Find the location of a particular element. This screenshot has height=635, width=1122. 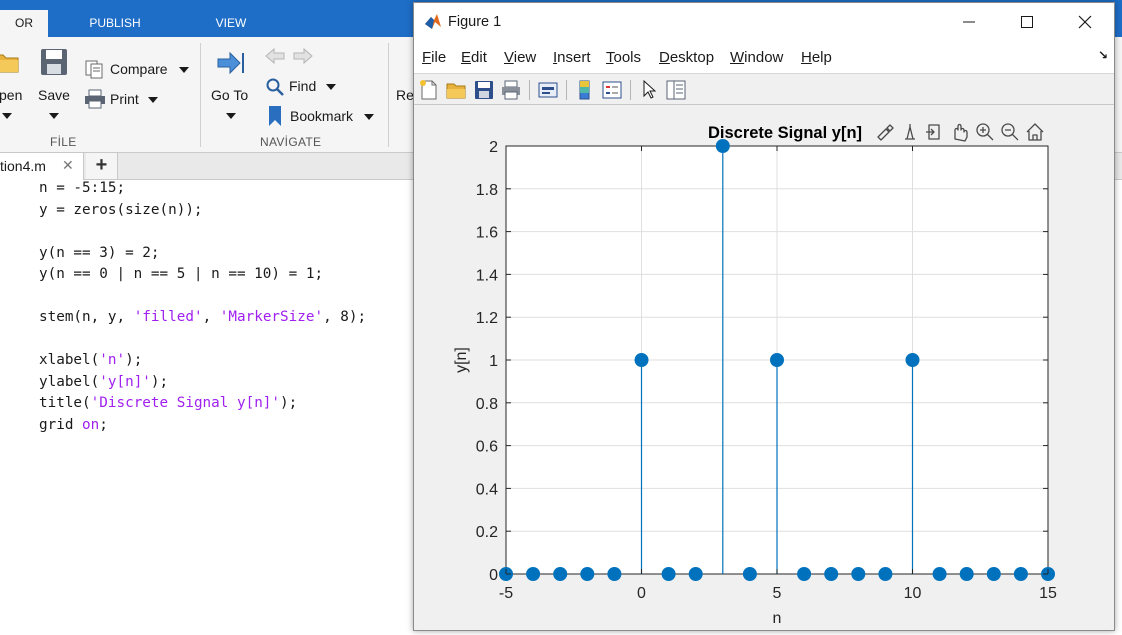

zoom-in-icon is located at coordinates (985, 132).